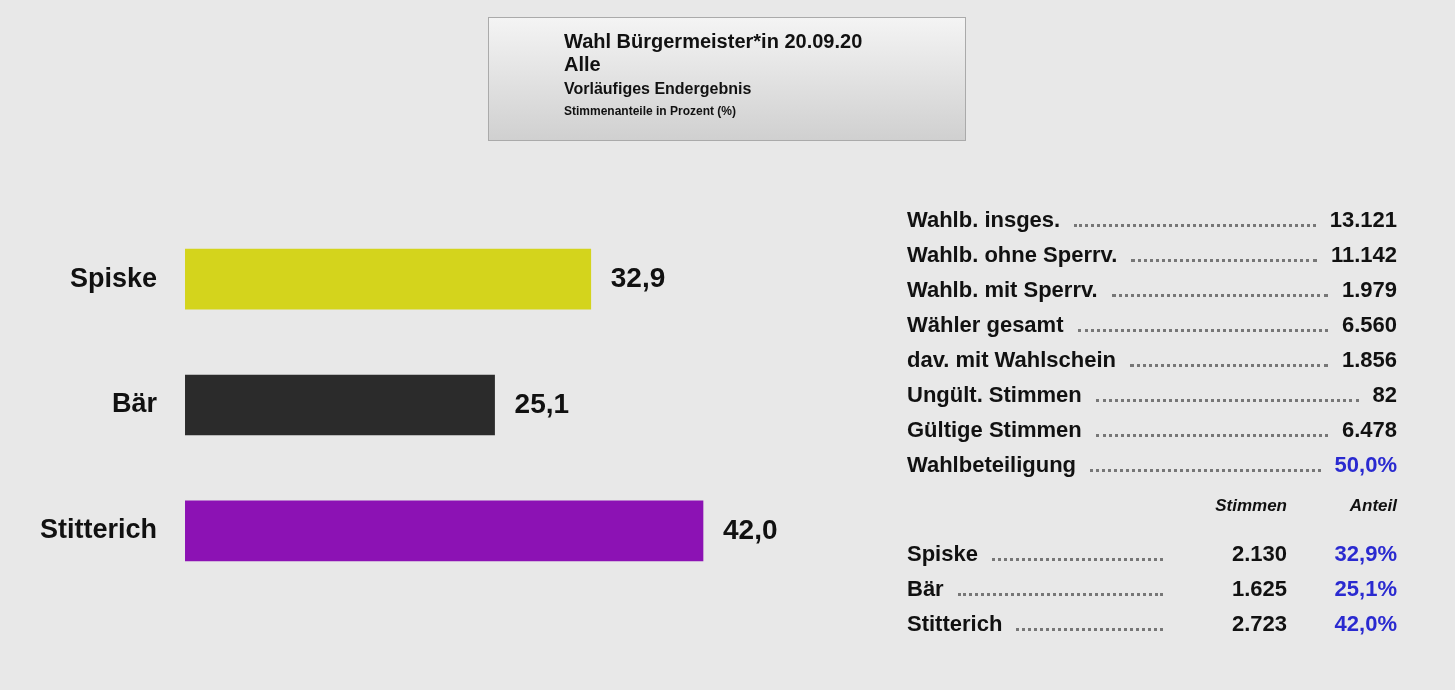 This screenshot has width=1455, height=690. What do you see at coordinates (942, 554) in the screenshot?
I see `text: Spiske` at bounding box center [942, 554].